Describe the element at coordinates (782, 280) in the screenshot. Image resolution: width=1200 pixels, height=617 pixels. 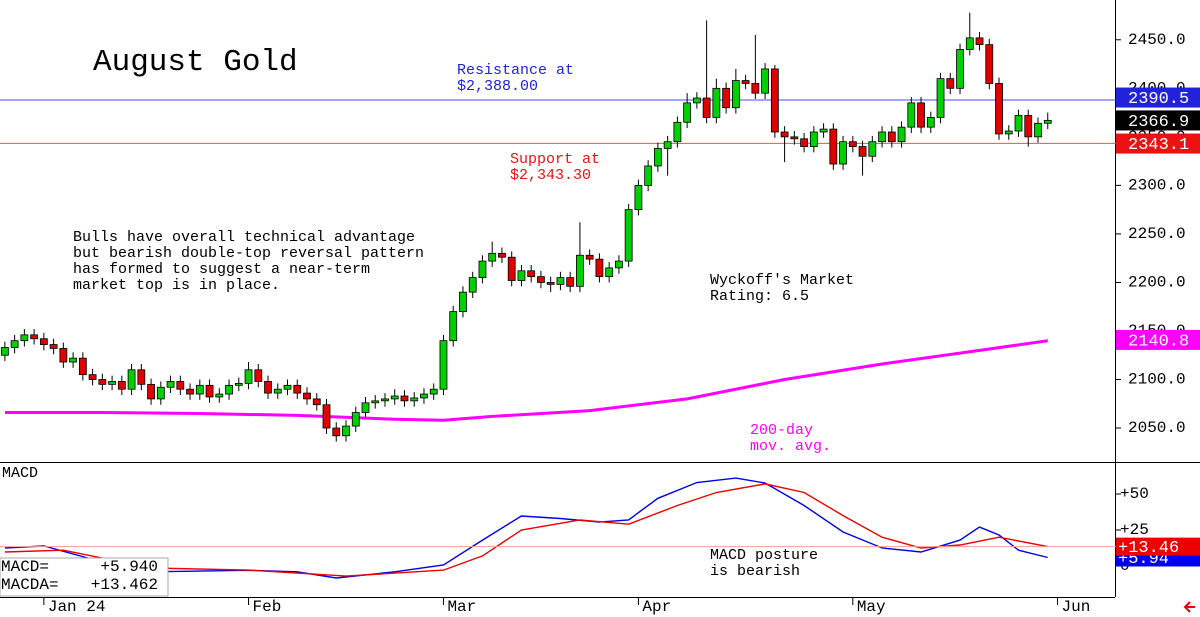
I see `annotation: Wyckoff's Market` at that location.